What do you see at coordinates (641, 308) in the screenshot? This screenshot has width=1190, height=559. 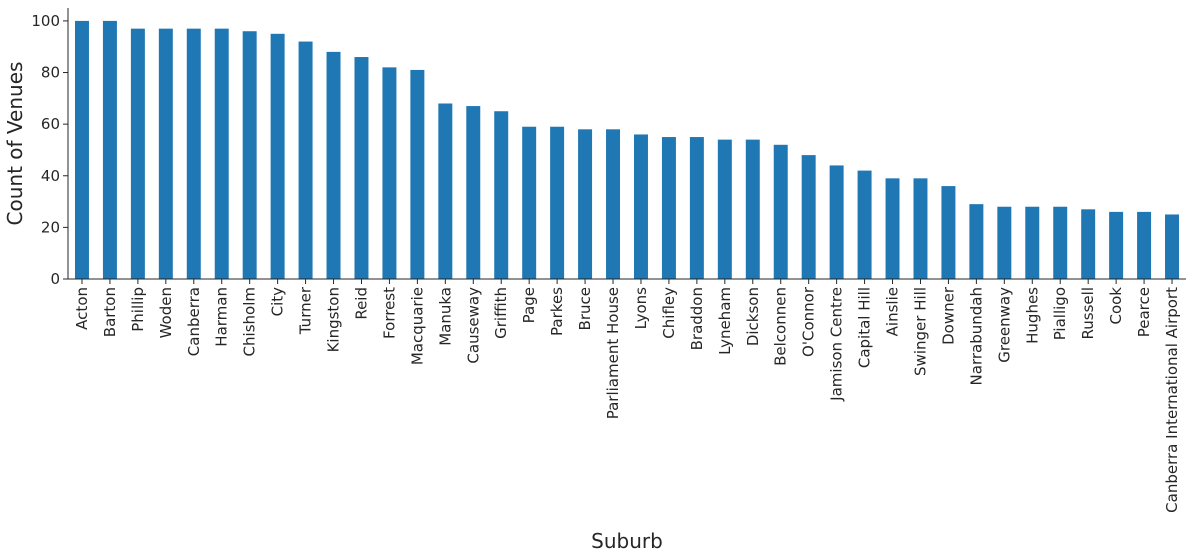 I see `x-tick-label: Lyons` at bounding box center [641, 308].